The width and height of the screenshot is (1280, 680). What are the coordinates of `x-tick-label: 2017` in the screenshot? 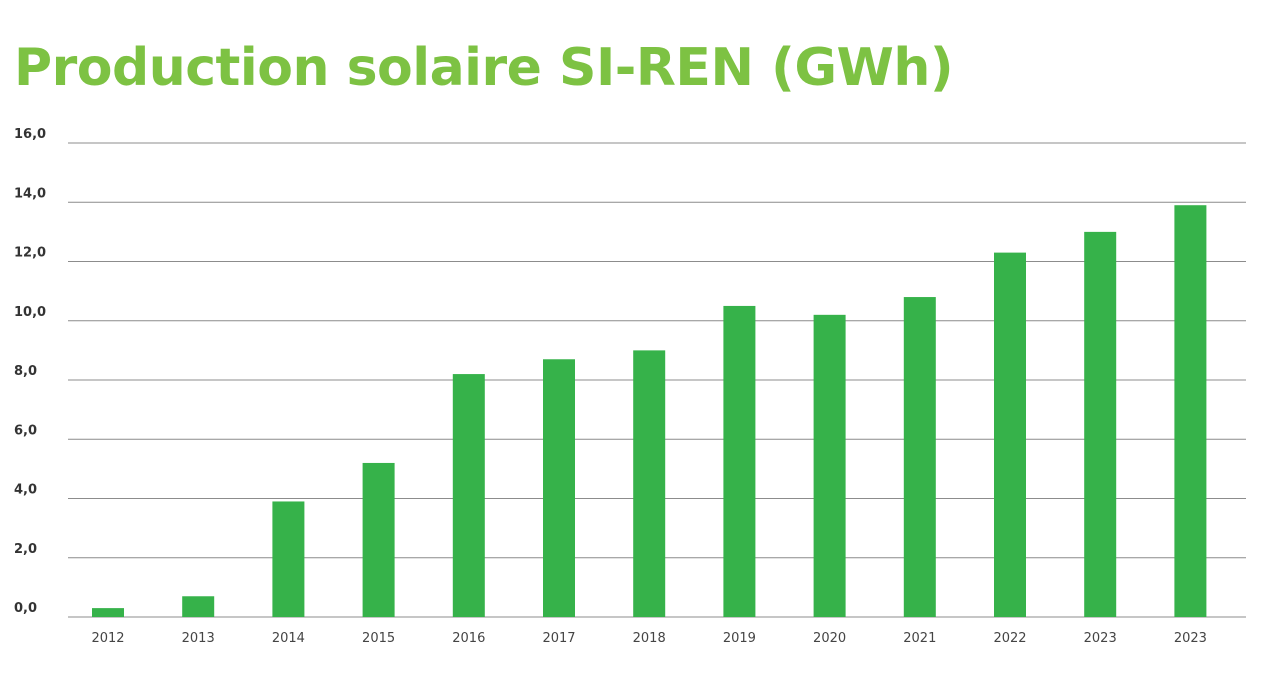 It's located at (558, 638).